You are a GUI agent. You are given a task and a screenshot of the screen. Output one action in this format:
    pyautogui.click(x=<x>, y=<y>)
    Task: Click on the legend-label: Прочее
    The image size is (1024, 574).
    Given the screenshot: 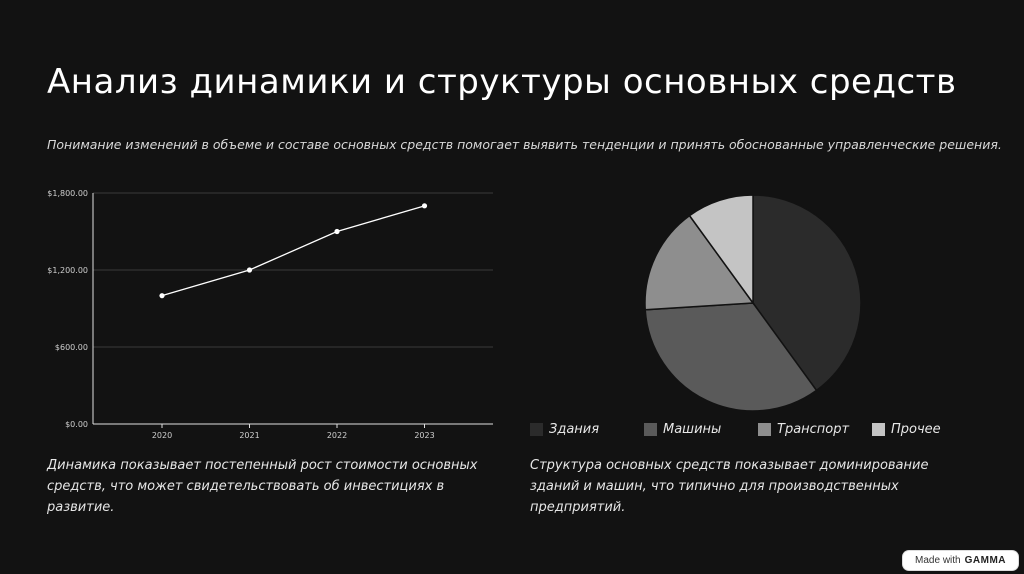 What is the action you would take?
    pyautogui.click(x=916, y=429)
    